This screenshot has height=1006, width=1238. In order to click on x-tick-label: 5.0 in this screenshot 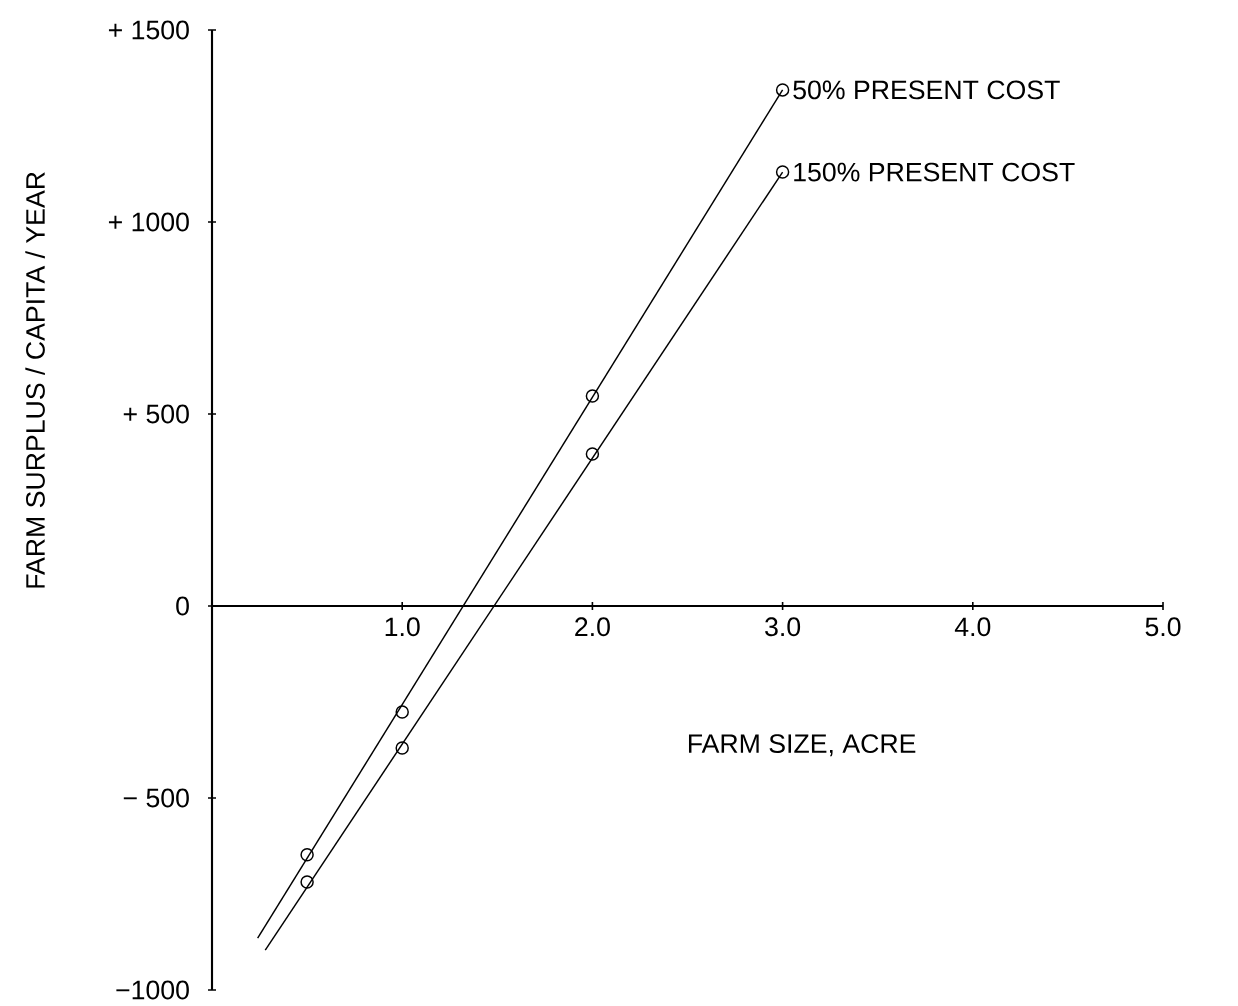, I will do `click(1163, 627)`.